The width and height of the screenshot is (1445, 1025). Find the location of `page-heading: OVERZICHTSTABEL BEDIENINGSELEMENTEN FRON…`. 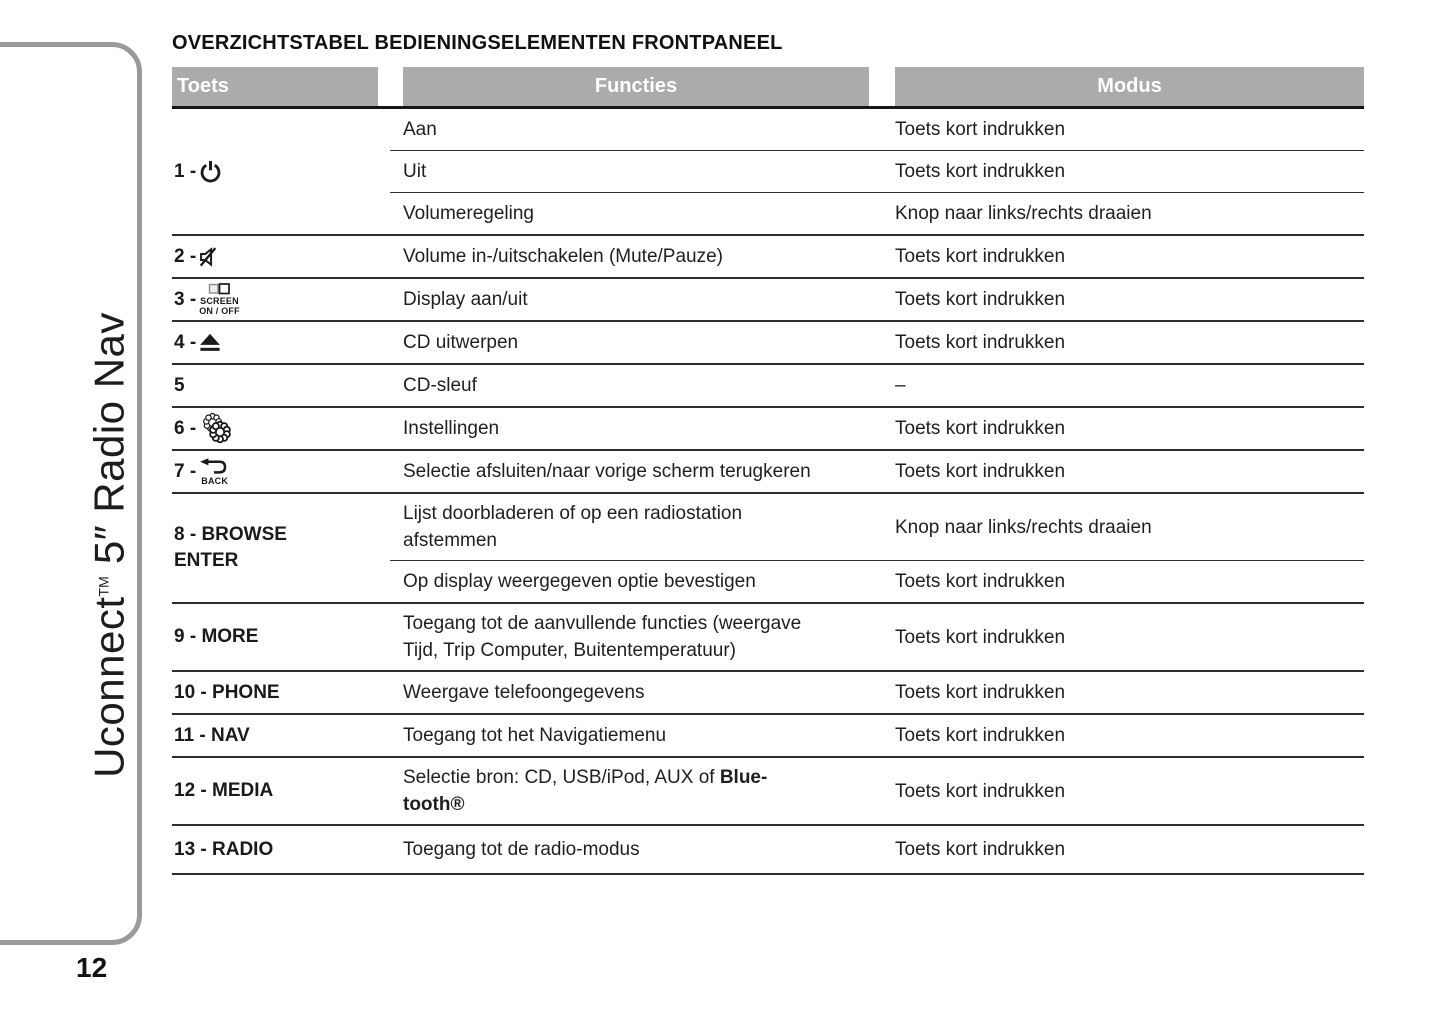

page-heading: OVERZICHTSTABEL BEDIENINGSELEMENTEN FRON… is located at coordinates (477, 43).